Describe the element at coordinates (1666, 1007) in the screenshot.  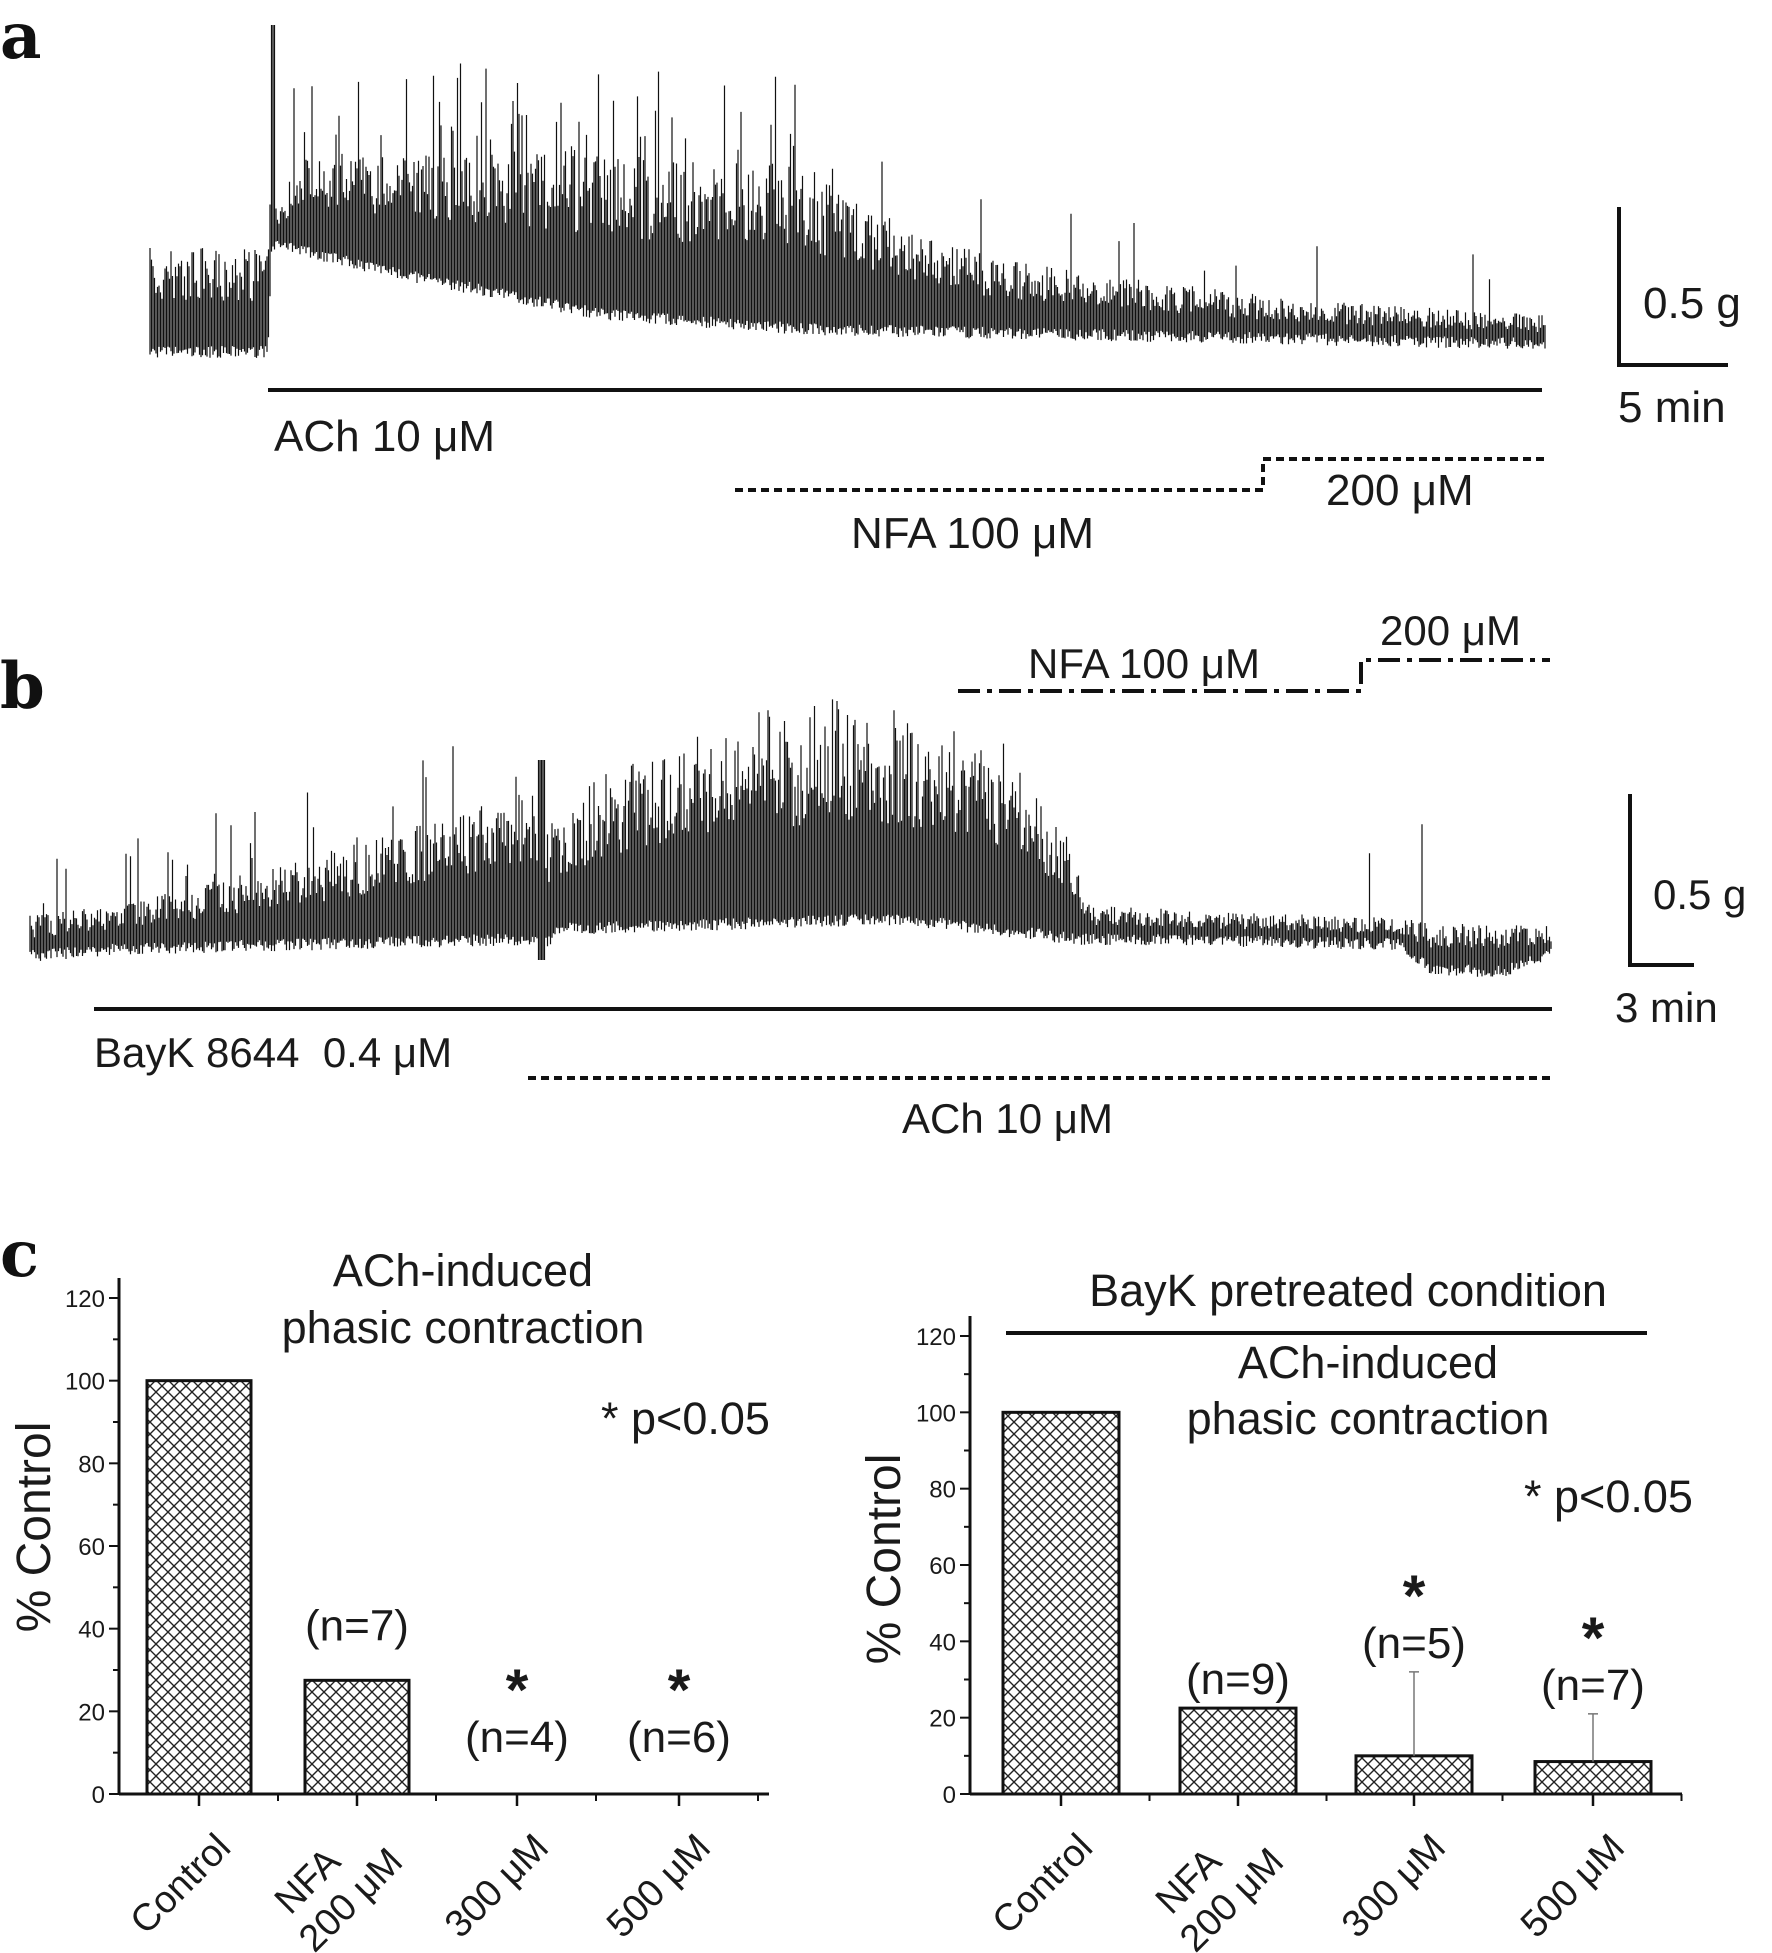
I see `scale-x-label-b: 3 min` at that location.